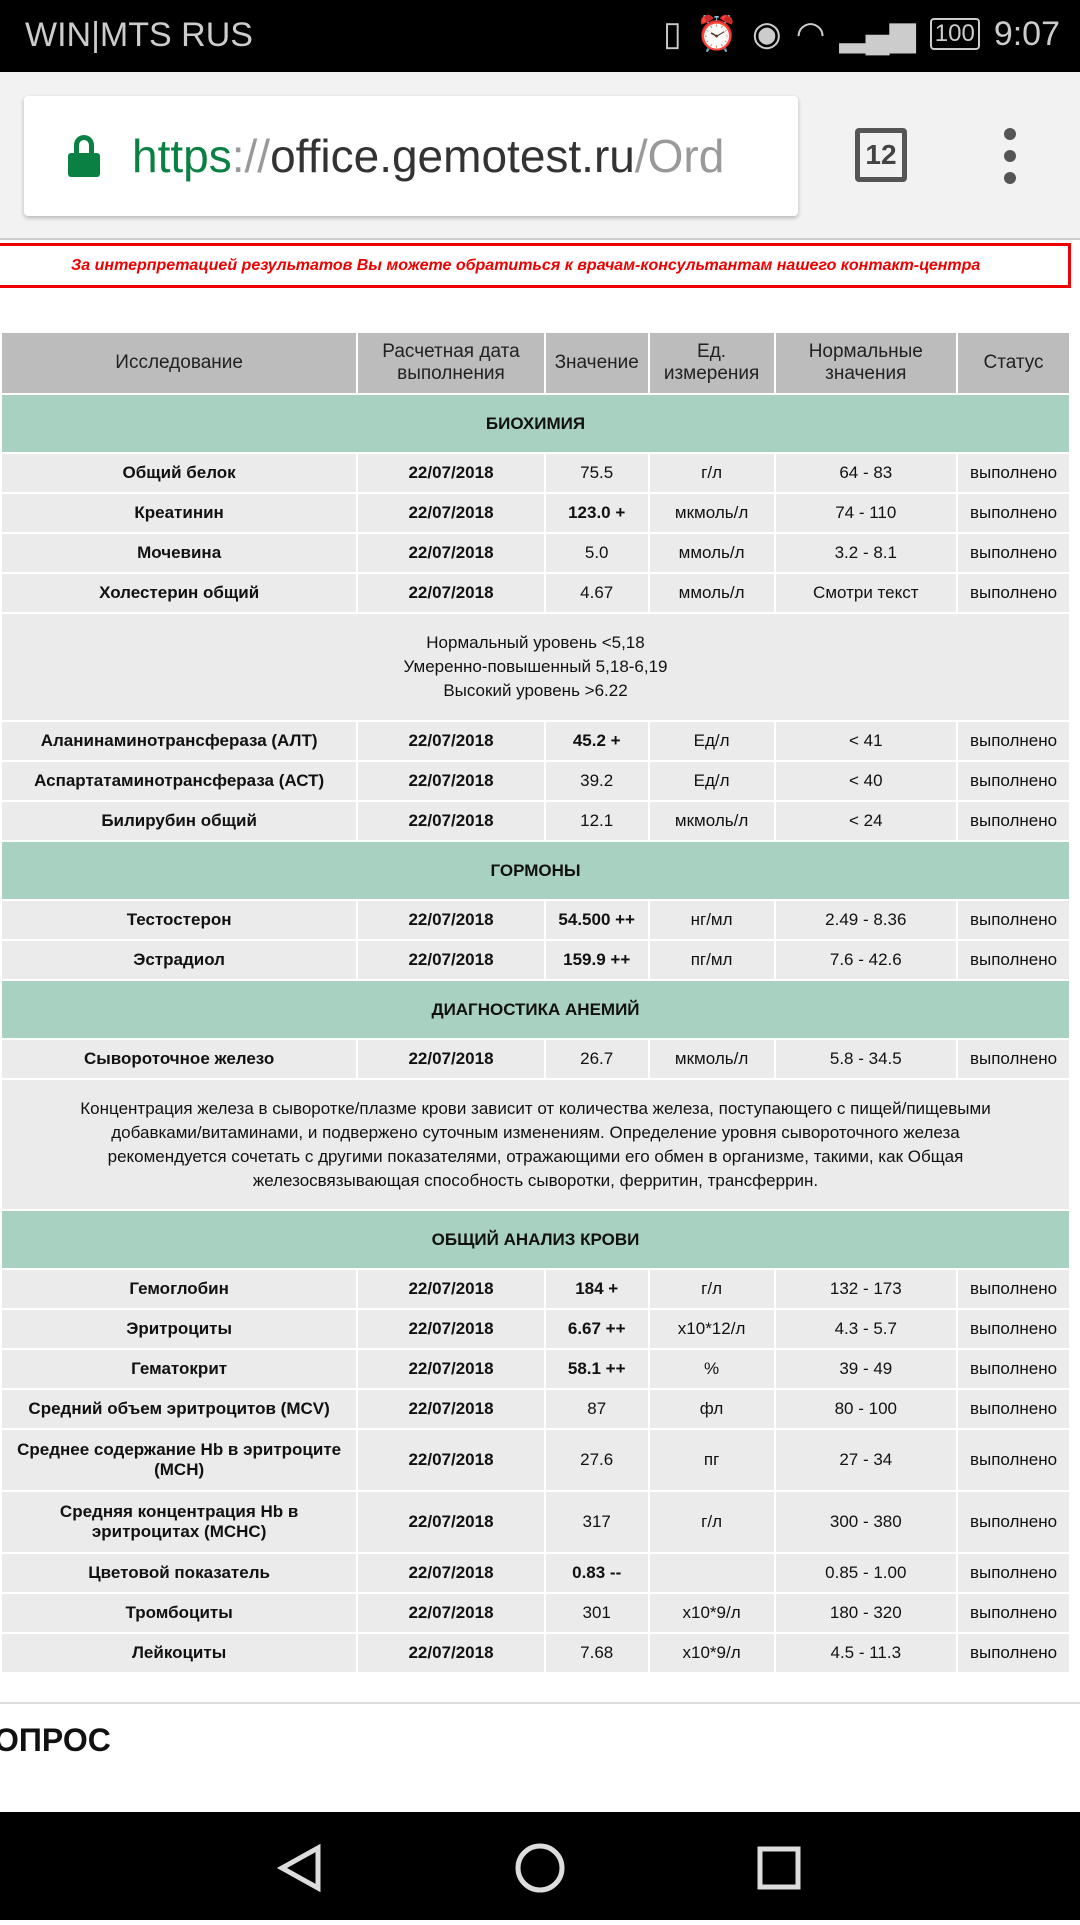 The height and width of the screenshot is (1925, 1080). I want to click on cell-name: Креатинин, so click(179, 513).